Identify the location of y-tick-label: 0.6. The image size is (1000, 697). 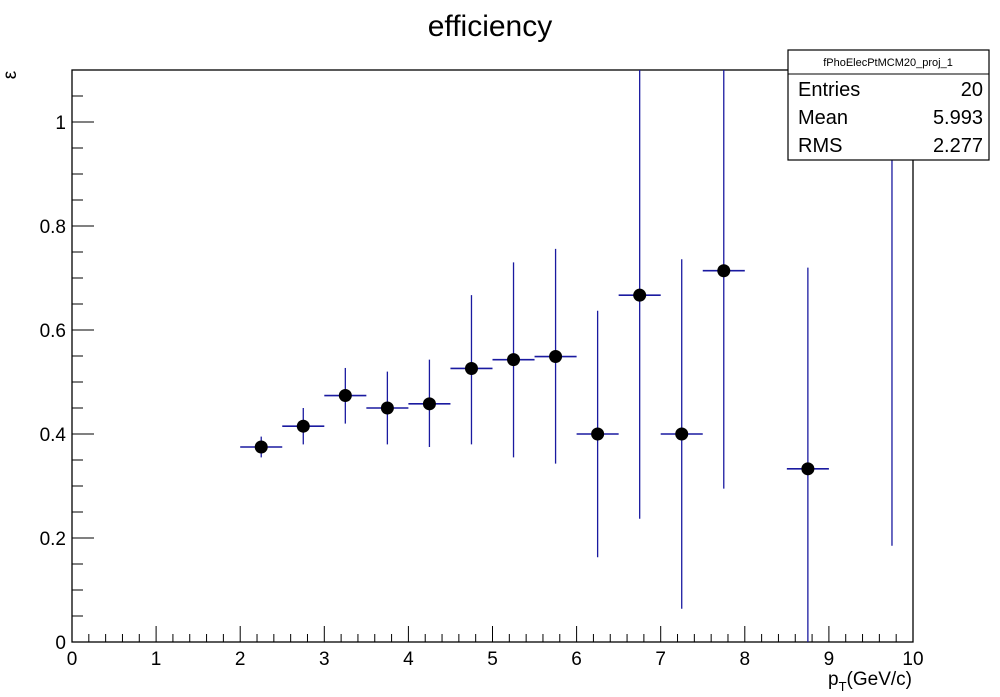
(53, 331).